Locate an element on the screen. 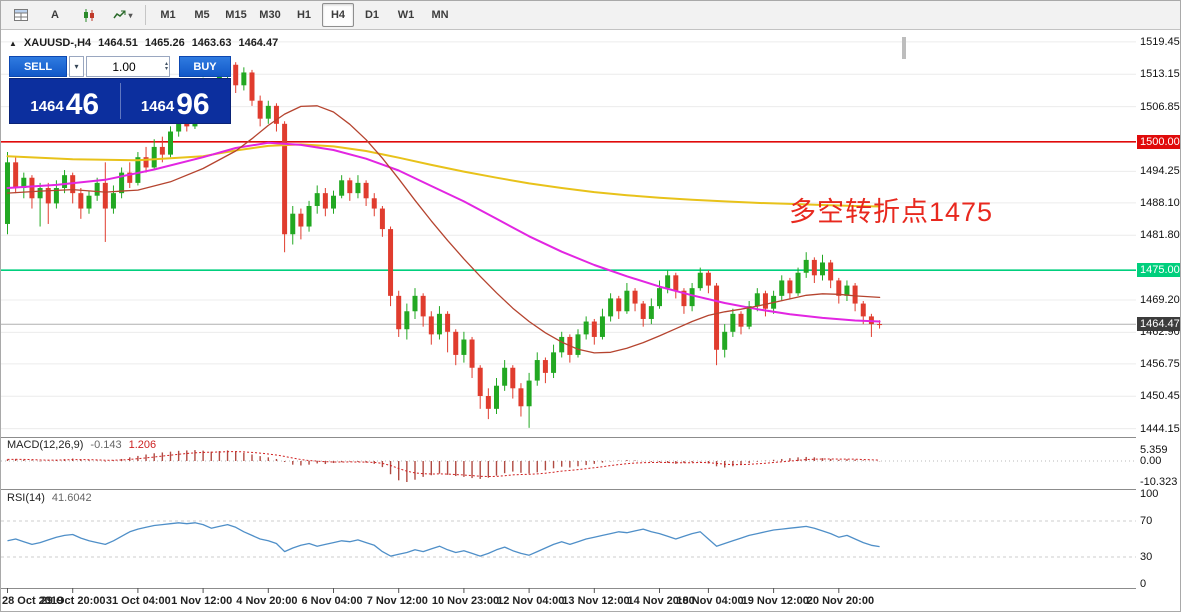  timeframe-w1: W1 is located at coordinates (406, 15).